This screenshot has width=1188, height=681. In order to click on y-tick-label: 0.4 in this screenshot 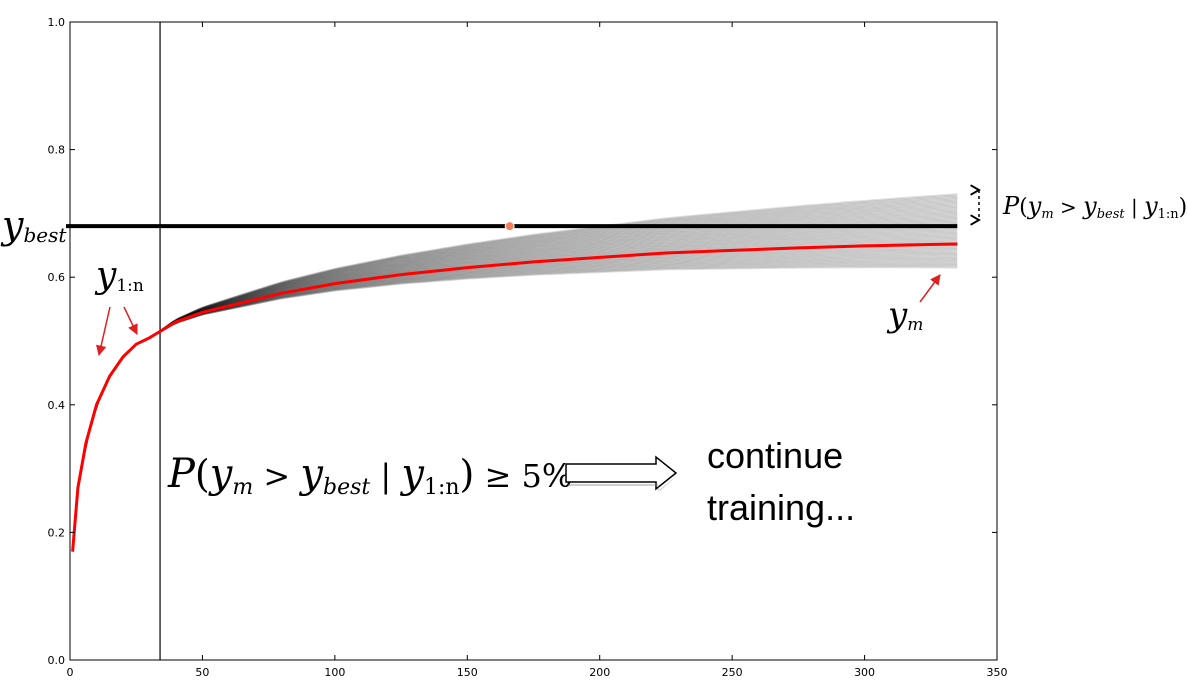, I will do `click(57, 405)`.